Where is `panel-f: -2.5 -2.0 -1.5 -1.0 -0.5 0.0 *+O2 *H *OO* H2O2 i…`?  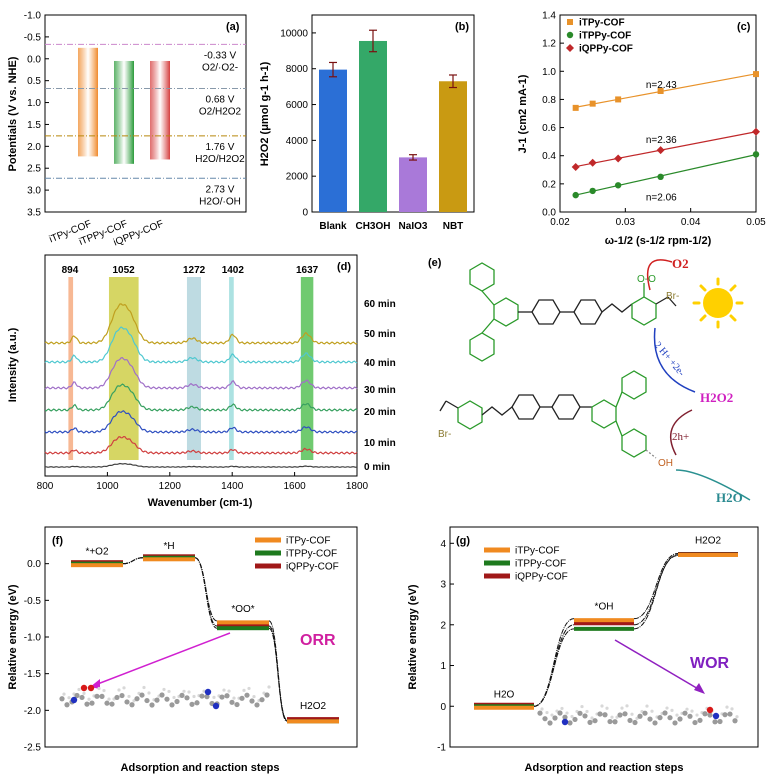
panel-f: -2.5 -2.0 -1.5 -1.0 -0.5 0.0 *+O2 *H *OO* H2O2 i… is located at coordinates (182, 650).